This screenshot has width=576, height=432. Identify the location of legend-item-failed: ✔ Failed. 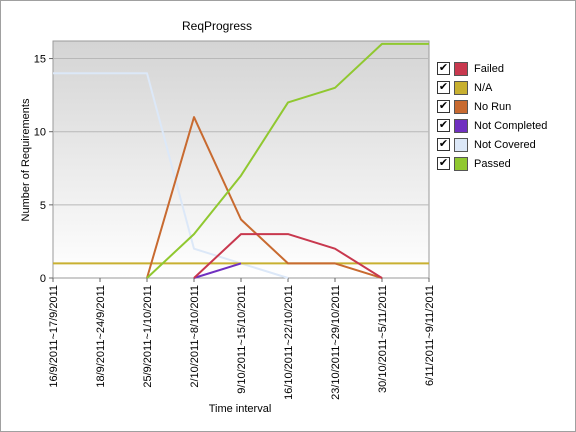
(492, 68).